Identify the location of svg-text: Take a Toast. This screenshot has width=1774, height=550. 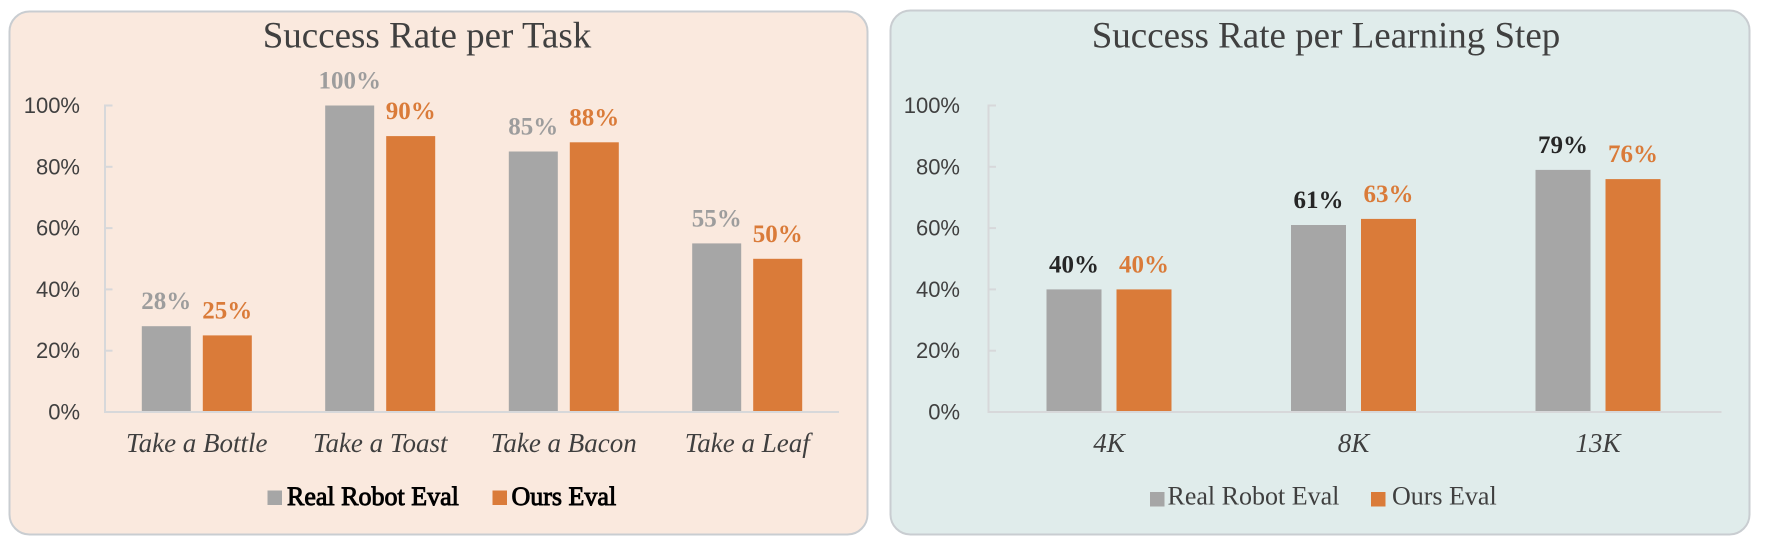
(381, 443).